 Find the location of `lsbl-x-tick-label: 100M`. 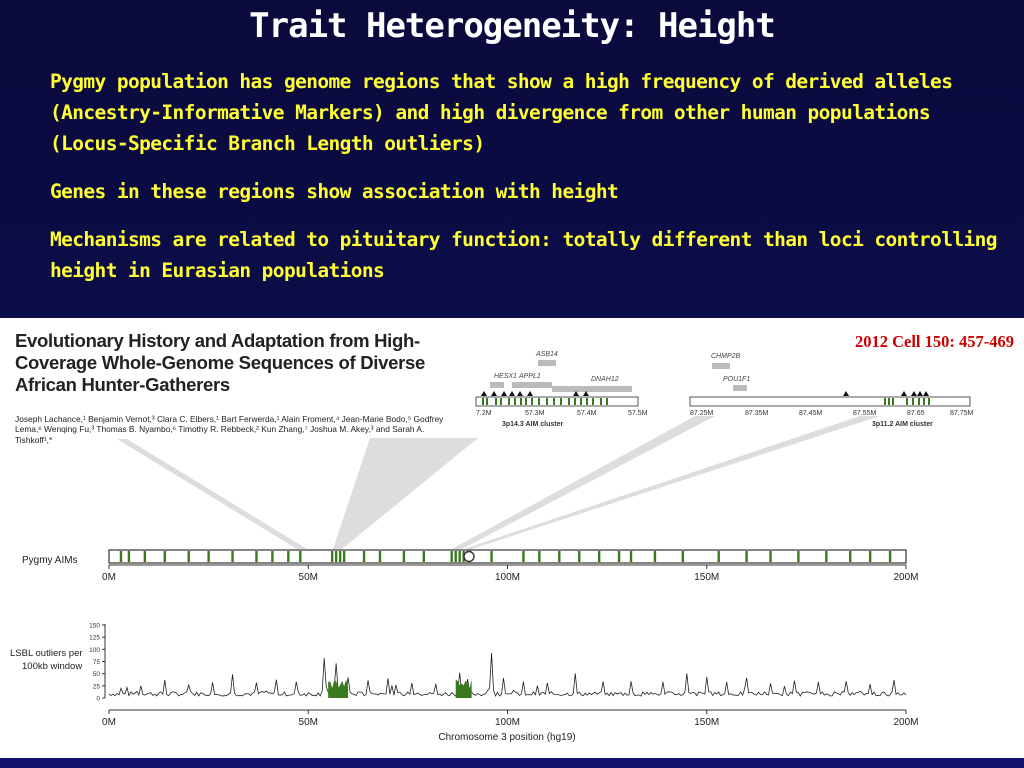

lsbl-x-tick-label: 100M is located at coordinates (507, 722).